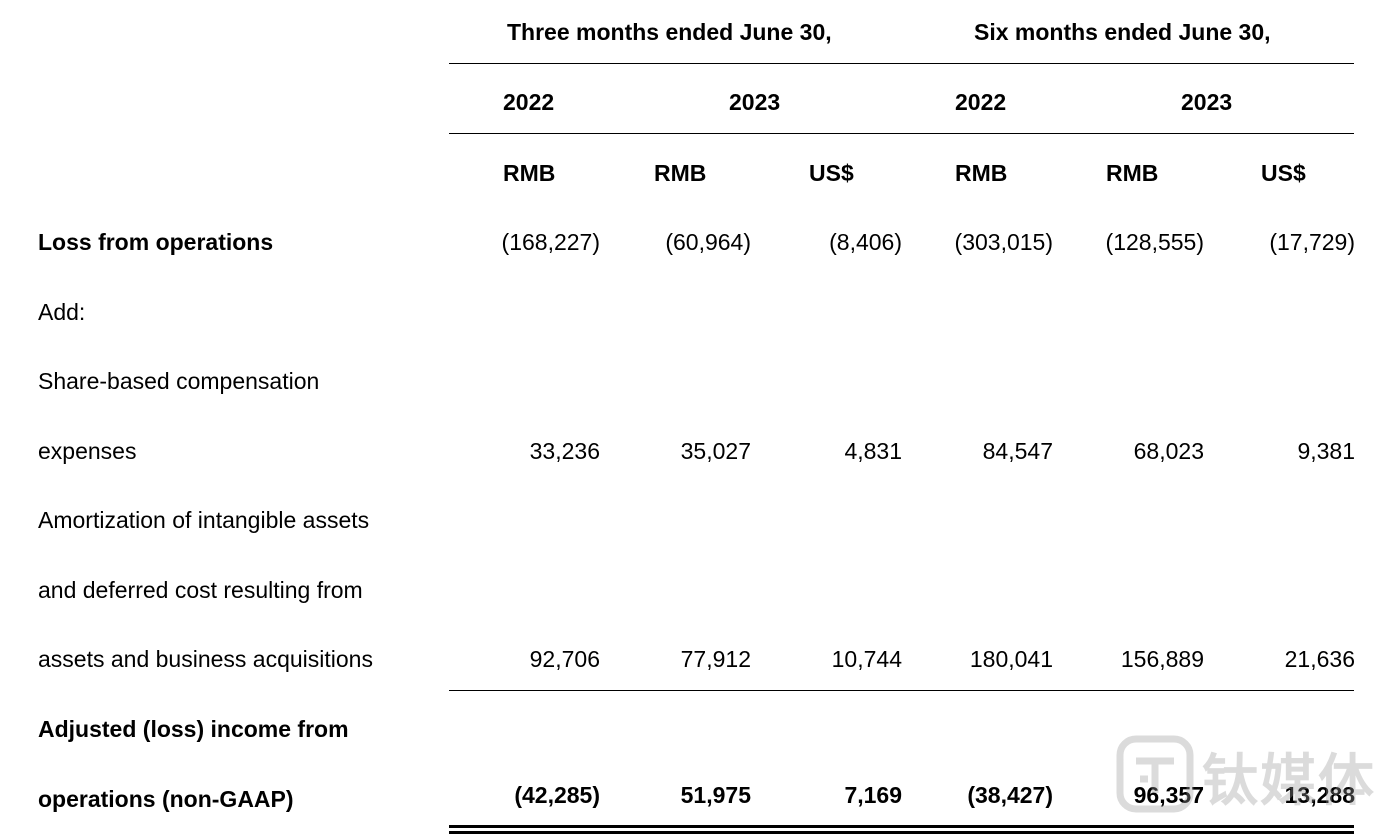 The image size is (1400, 840). Describe the element at coordinates (873, 451) in the screenshot. I see `cell-share-3: 4,831` at that location.